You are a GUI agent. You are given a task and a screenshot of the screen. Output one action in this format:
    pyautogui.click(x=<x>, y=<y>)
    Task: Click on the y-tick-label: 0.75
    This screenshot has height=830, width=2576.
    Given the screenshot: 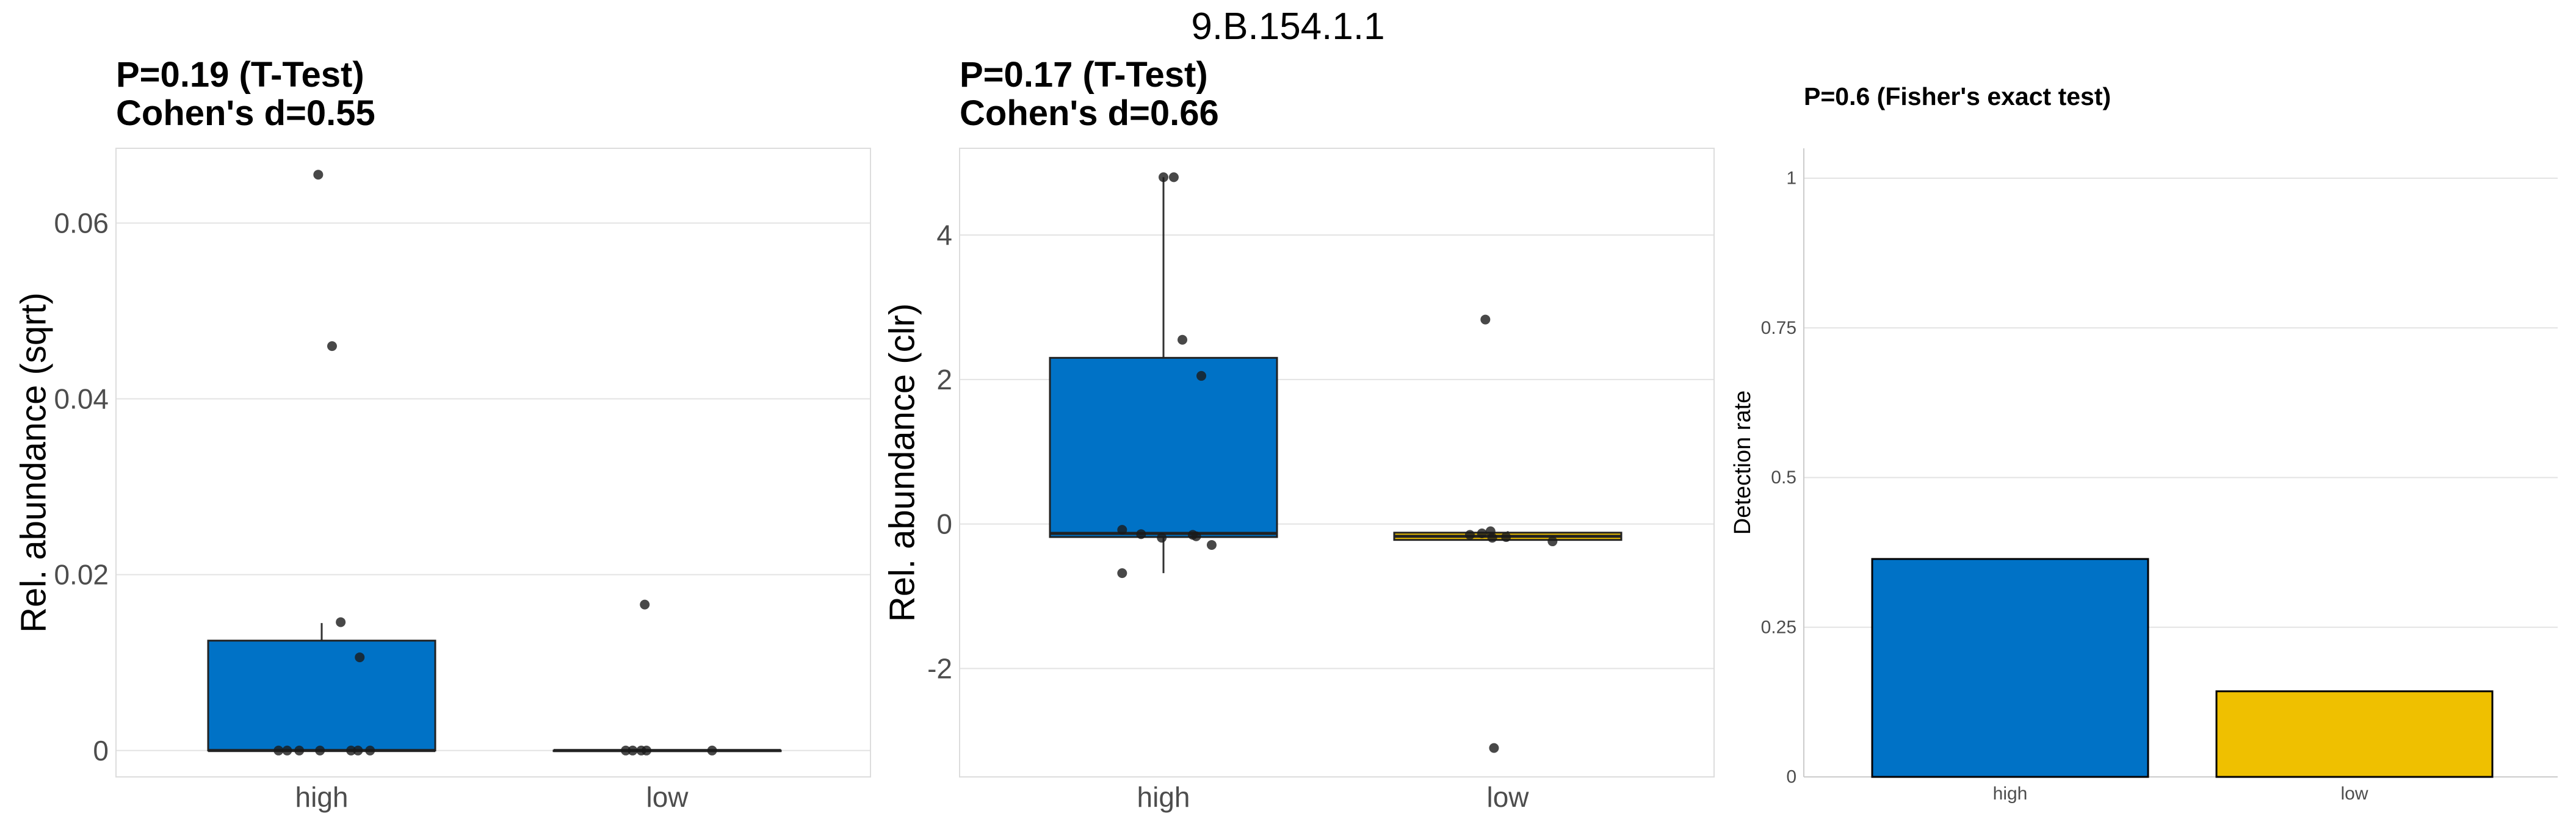 What is the action you would take?
    pyautogui.click(x=1778, y=328)
    